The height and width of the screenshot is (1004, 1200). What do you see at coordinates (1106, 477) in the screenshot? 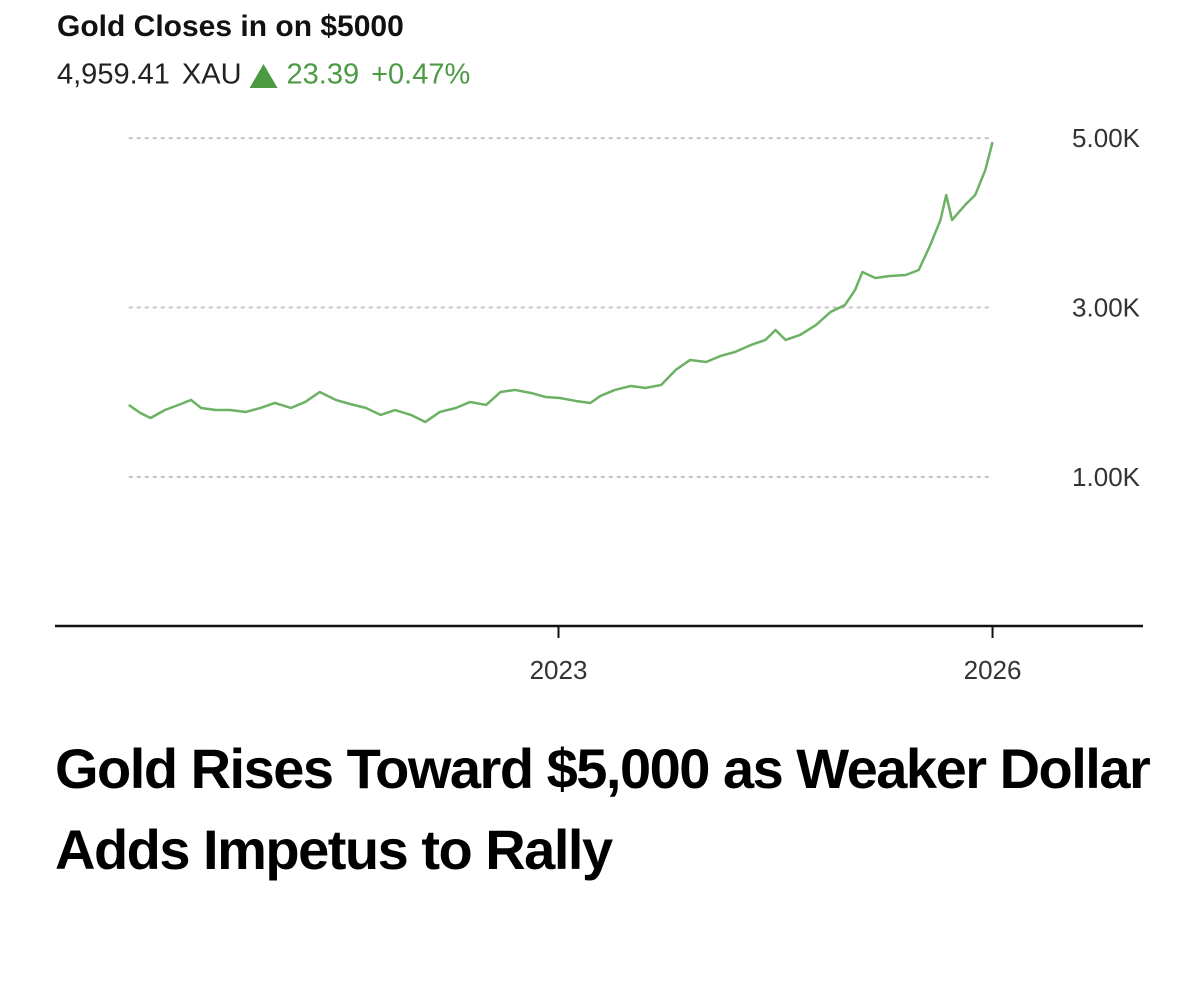
I see `y-tick-label: 1.00K` at bounding box center [1106, 477].